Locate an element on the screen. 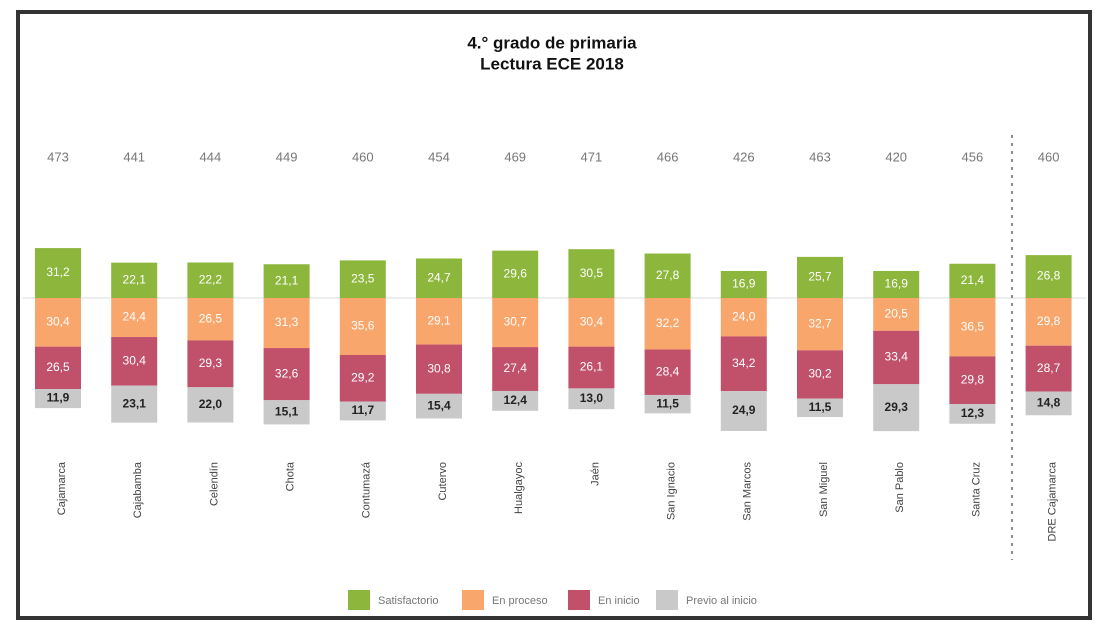 The width and height of the screenshot is (1104, 630). value-label: 20,5 is located at coordinates (897, 314).